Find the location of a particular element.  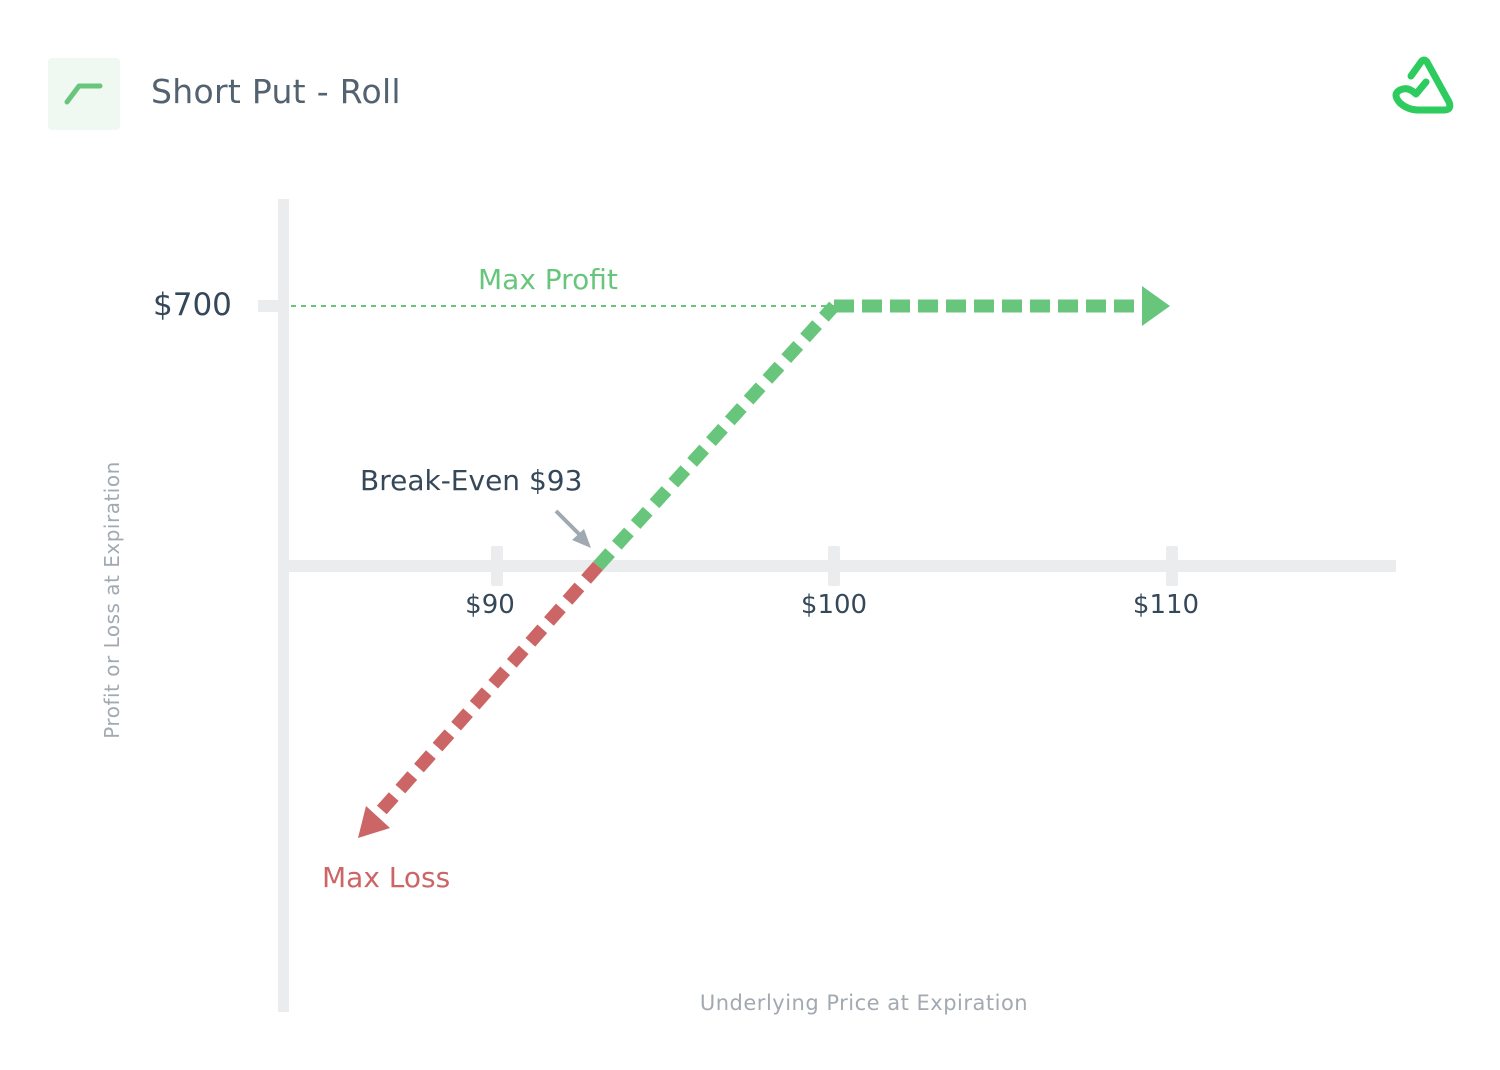

y-tick-label-700: $700 is located at coordinates (192, 305).